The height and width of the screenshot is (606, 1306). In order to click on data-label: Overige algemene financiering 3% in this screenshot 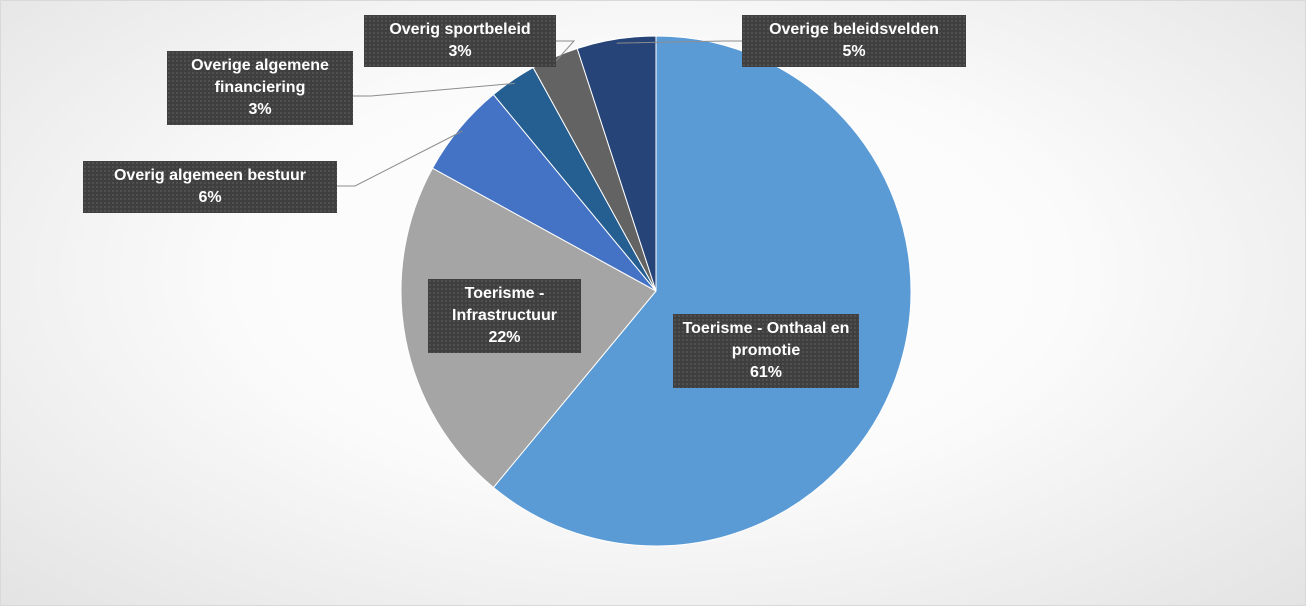, I will do `click(260, 88)`.